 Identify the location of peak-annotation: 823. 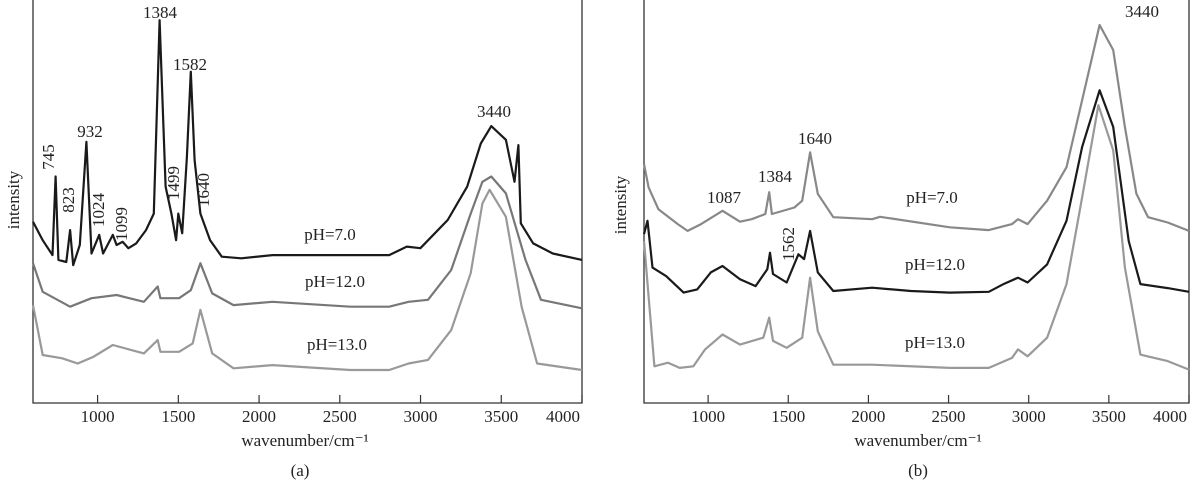
(68, 200).